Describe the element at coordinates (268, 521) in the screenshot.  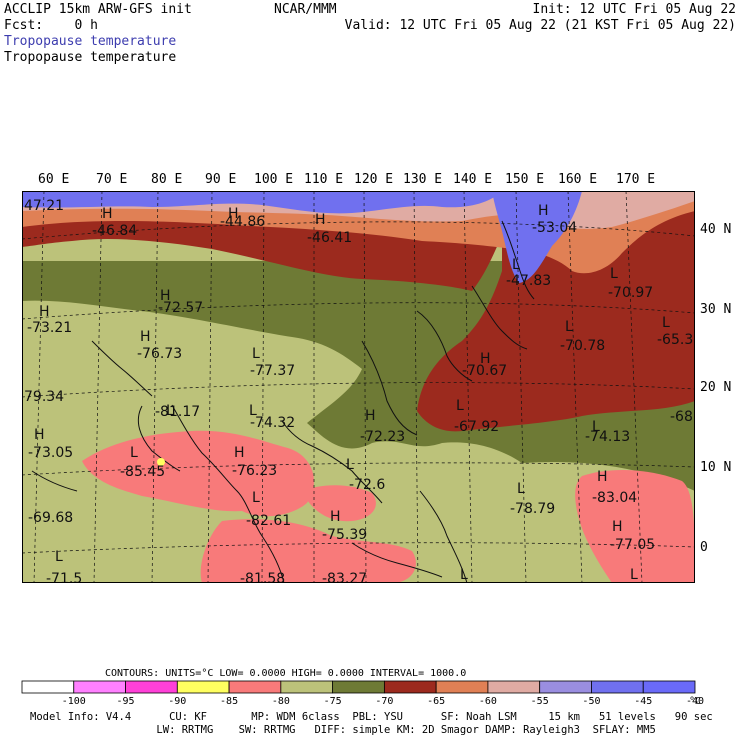
I see `temperature-value: -82.61` at that location.